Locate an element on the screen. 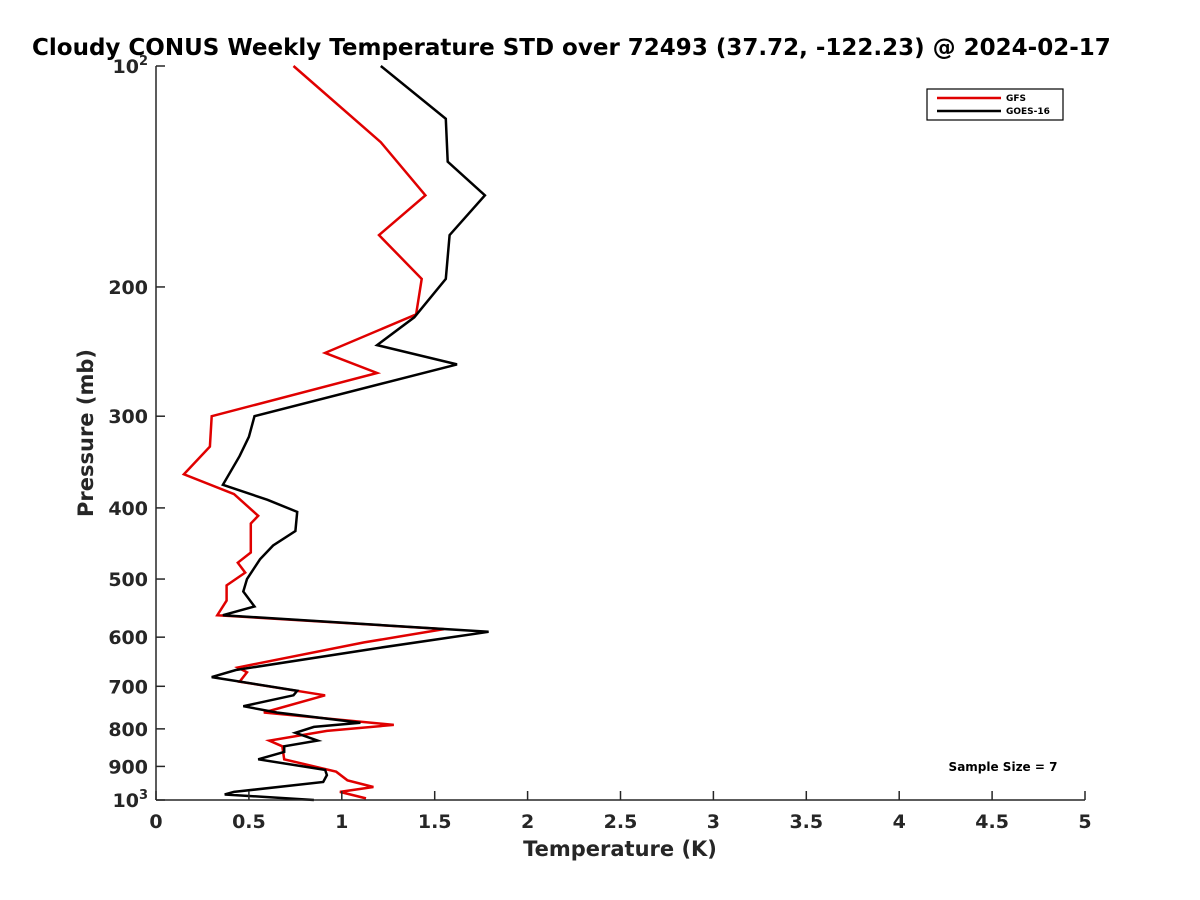 This screenshot has height=900, width=1200. y-axis-title: Pressure (mb) is located at coordinates (86, 433).